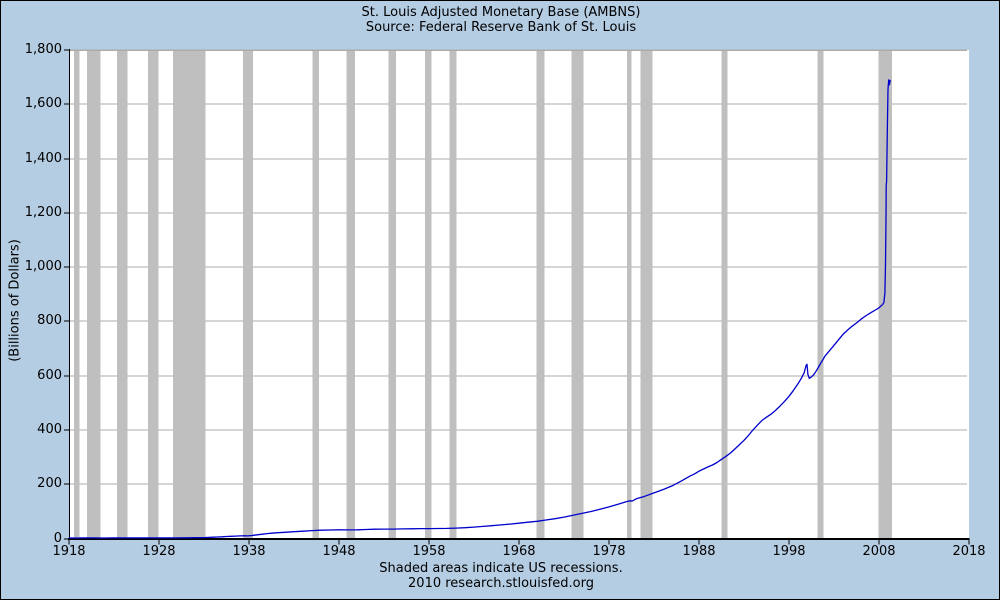 This screenshot has width=1000, height=600. I want to click on x-tick-label: 1968, so click(519, 551).